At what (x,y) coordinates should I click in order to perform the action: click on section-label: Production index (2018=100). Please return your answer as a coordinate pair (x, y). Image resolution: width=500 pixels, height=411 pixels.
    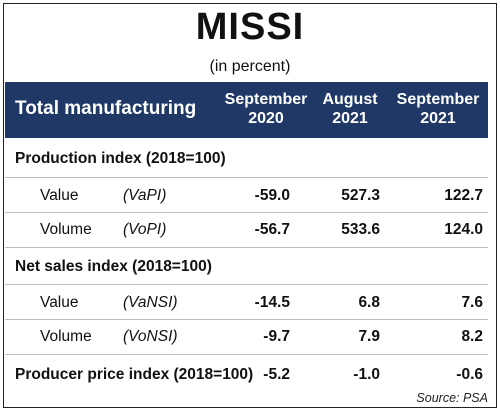
    Looking at the image, I should click on (120, 158).